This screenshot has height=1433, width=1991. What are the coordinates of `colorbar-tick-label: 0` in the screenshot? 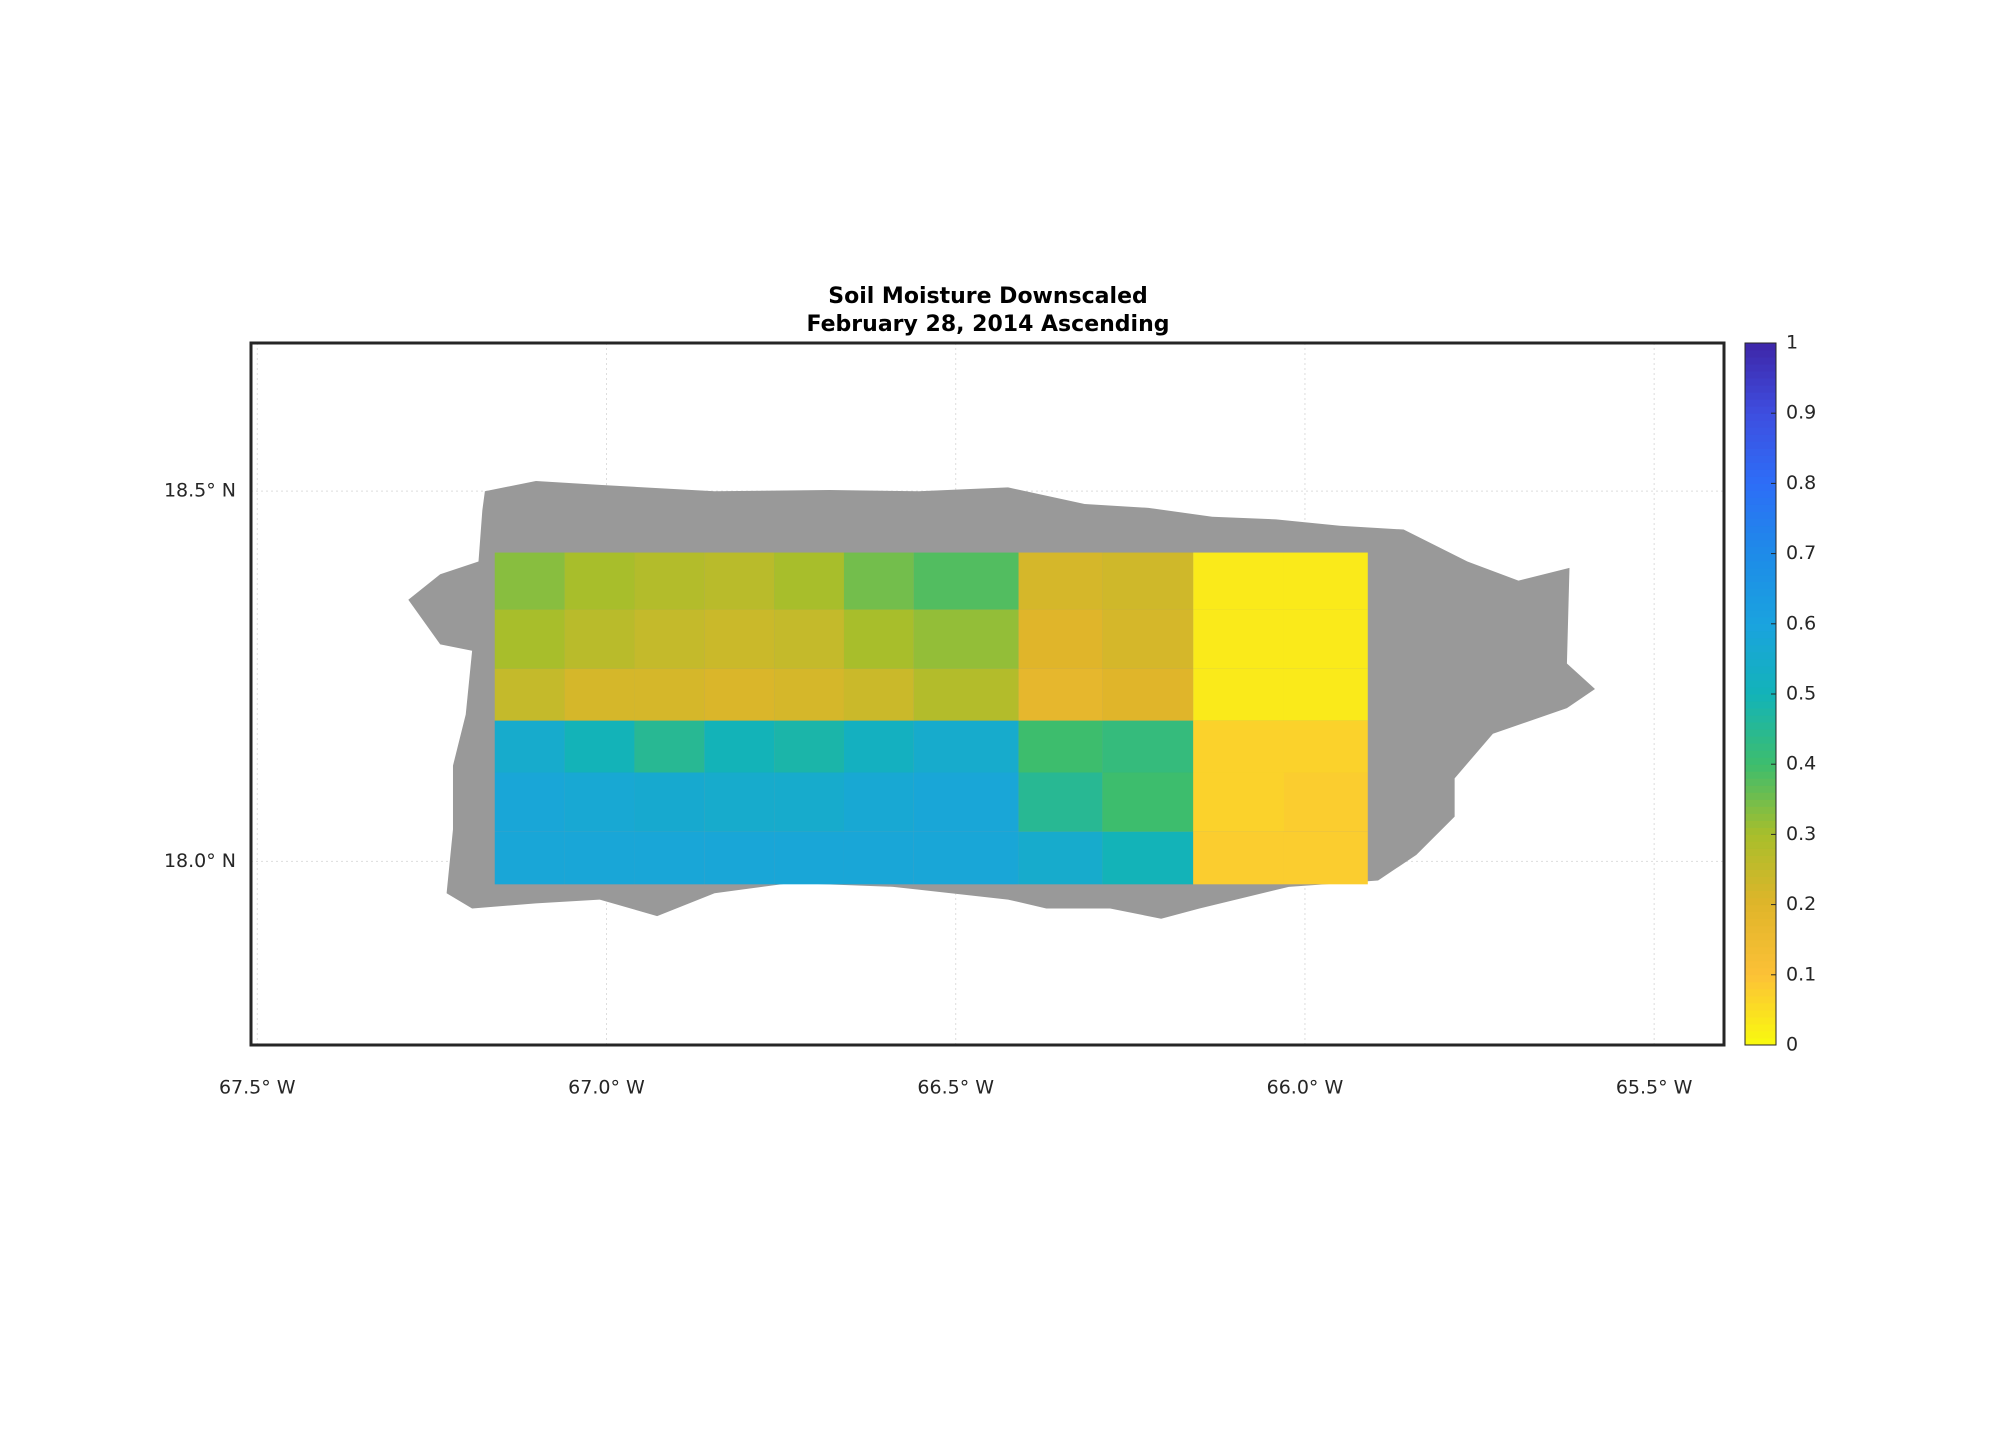 It's located at (1792, 1045).